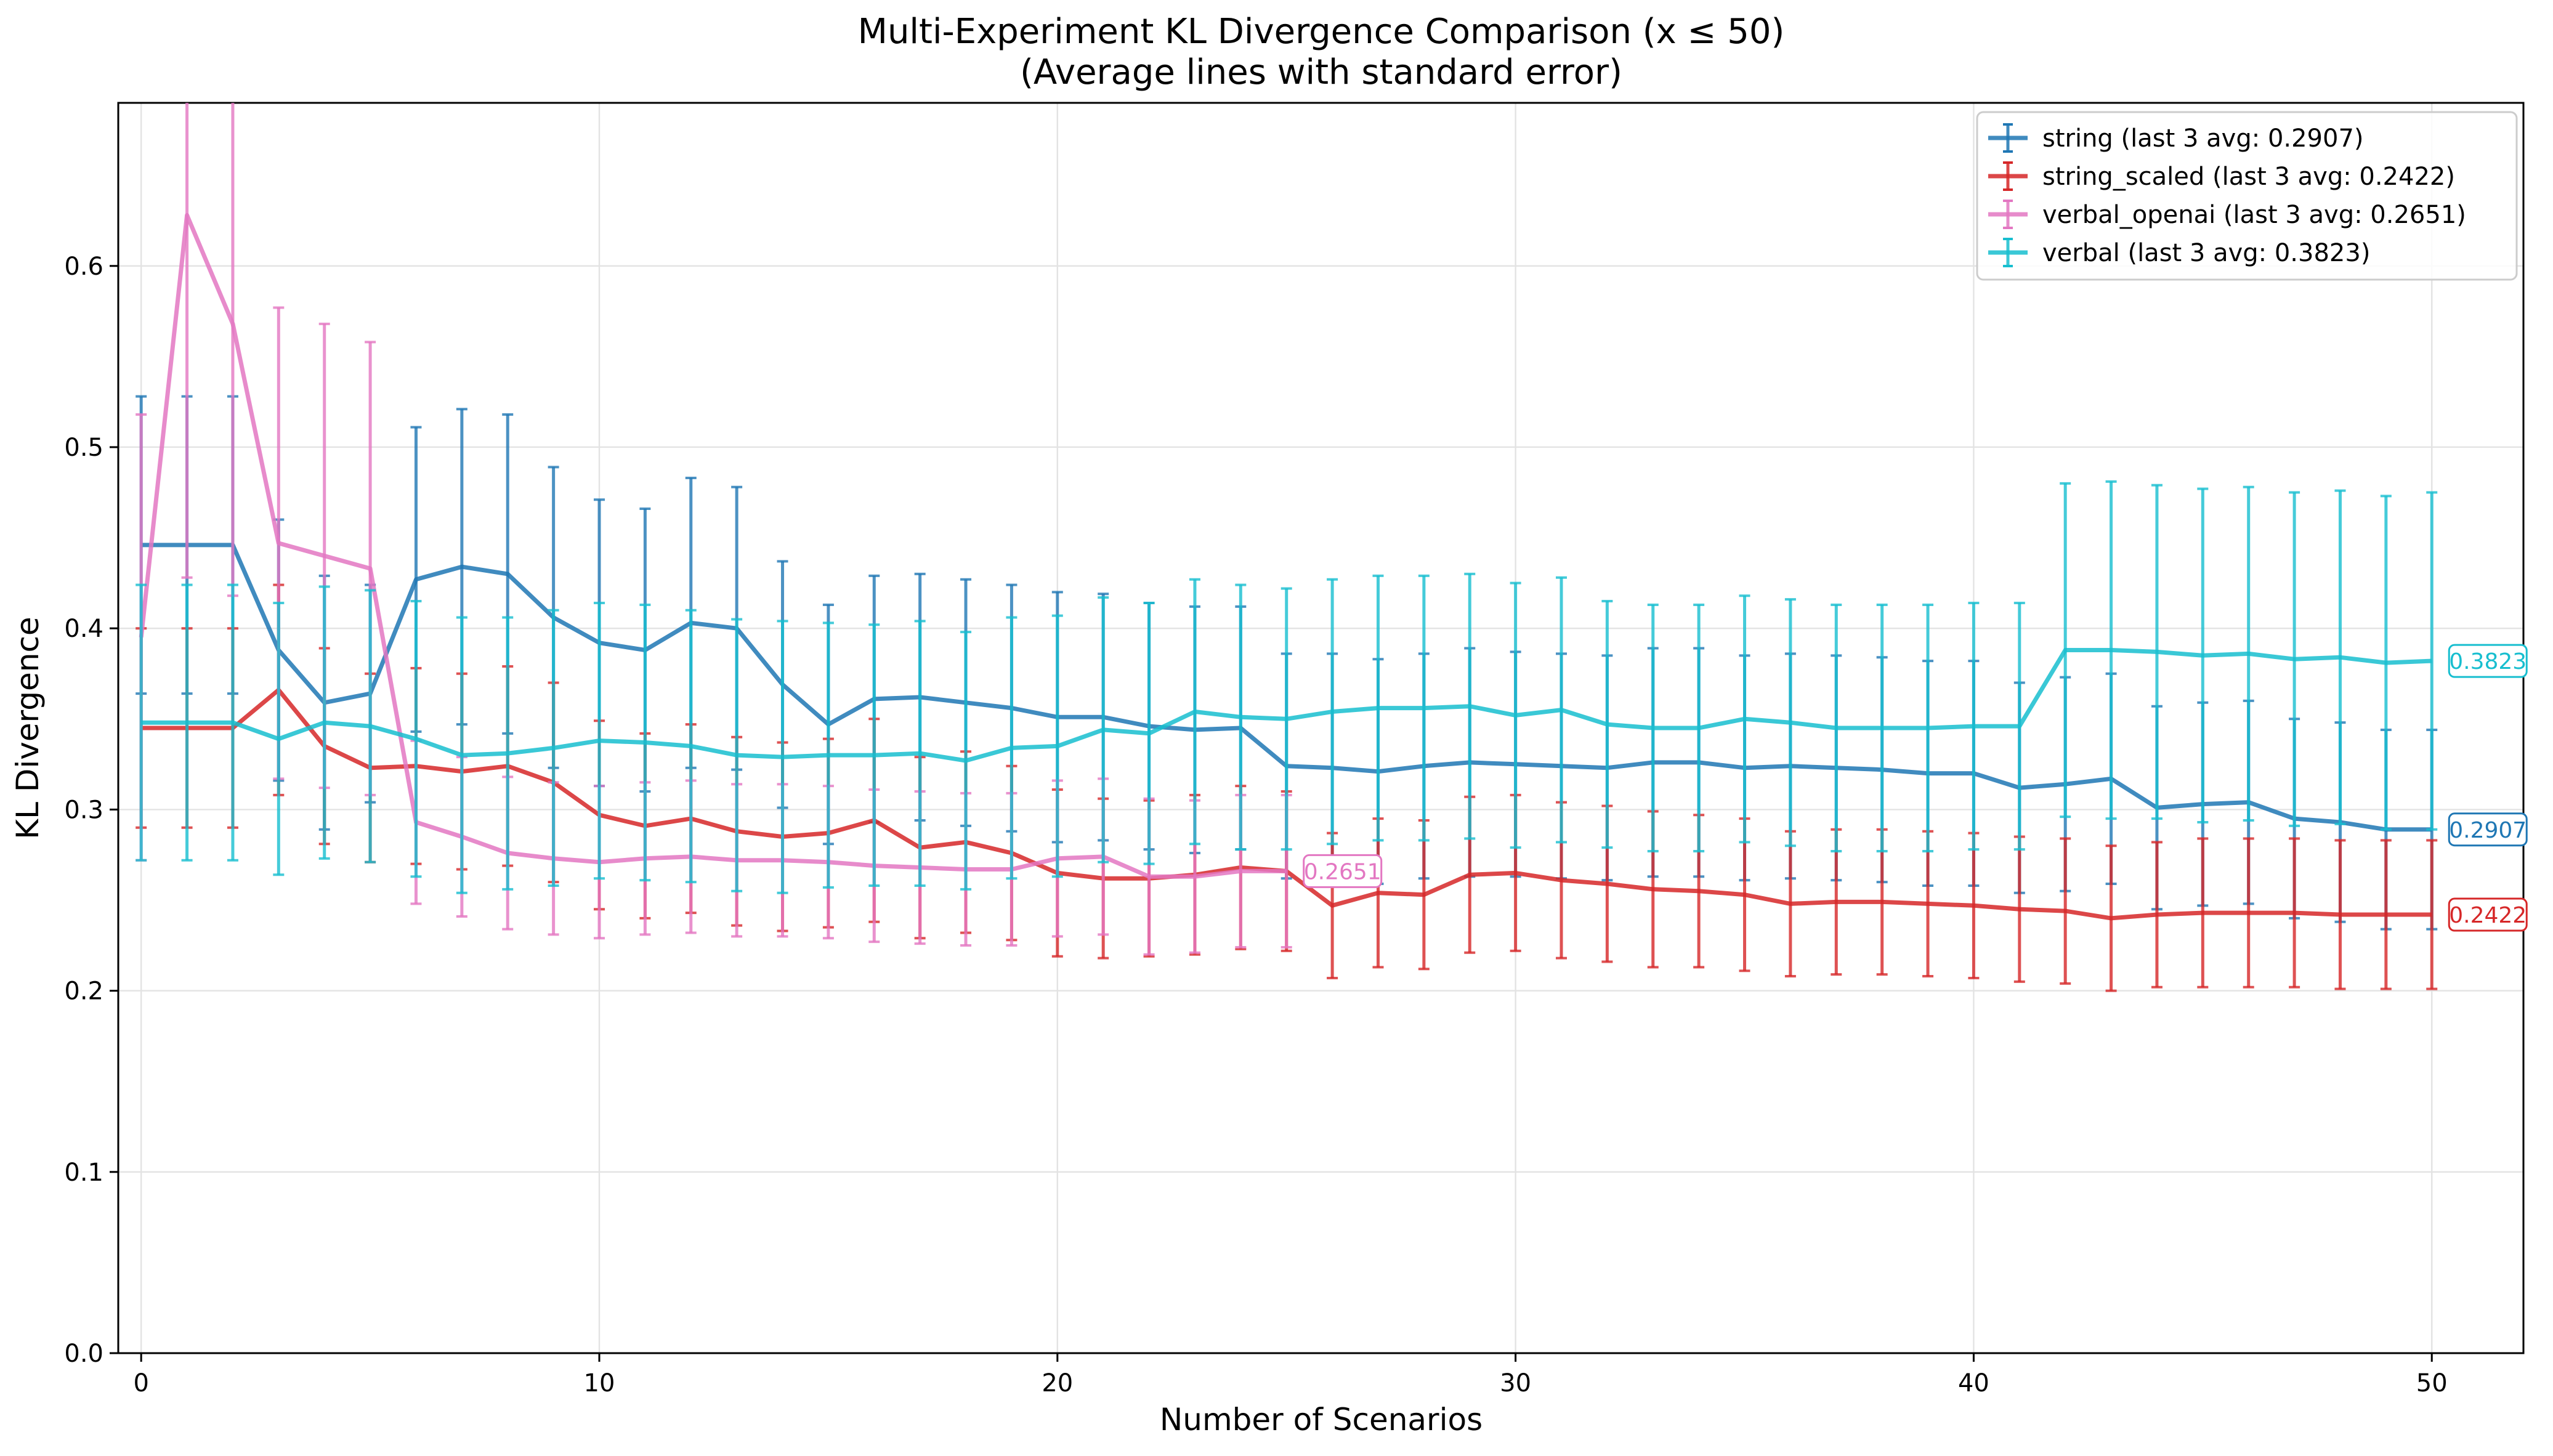  I want to click on end-label-text: 0.2907, so click(2488, 830).